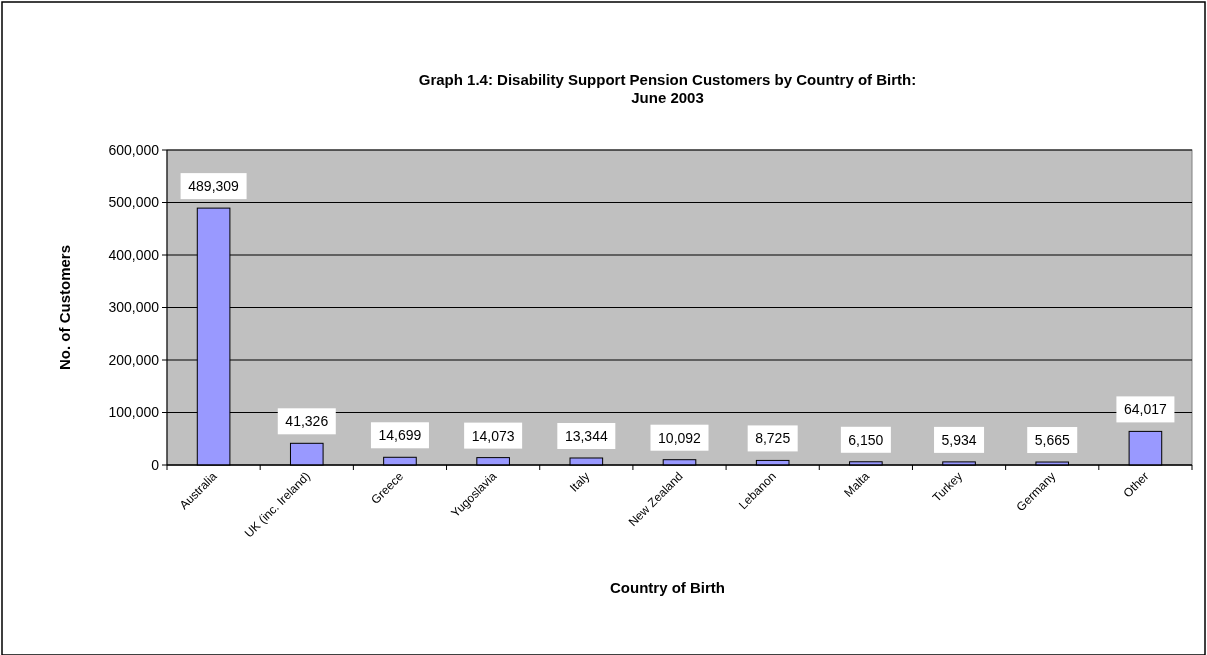  What do you see at coordinates (64, 307) in the screenshot?
I see `y-axis-title: No. of Customers` at bounding box center [64, 307].